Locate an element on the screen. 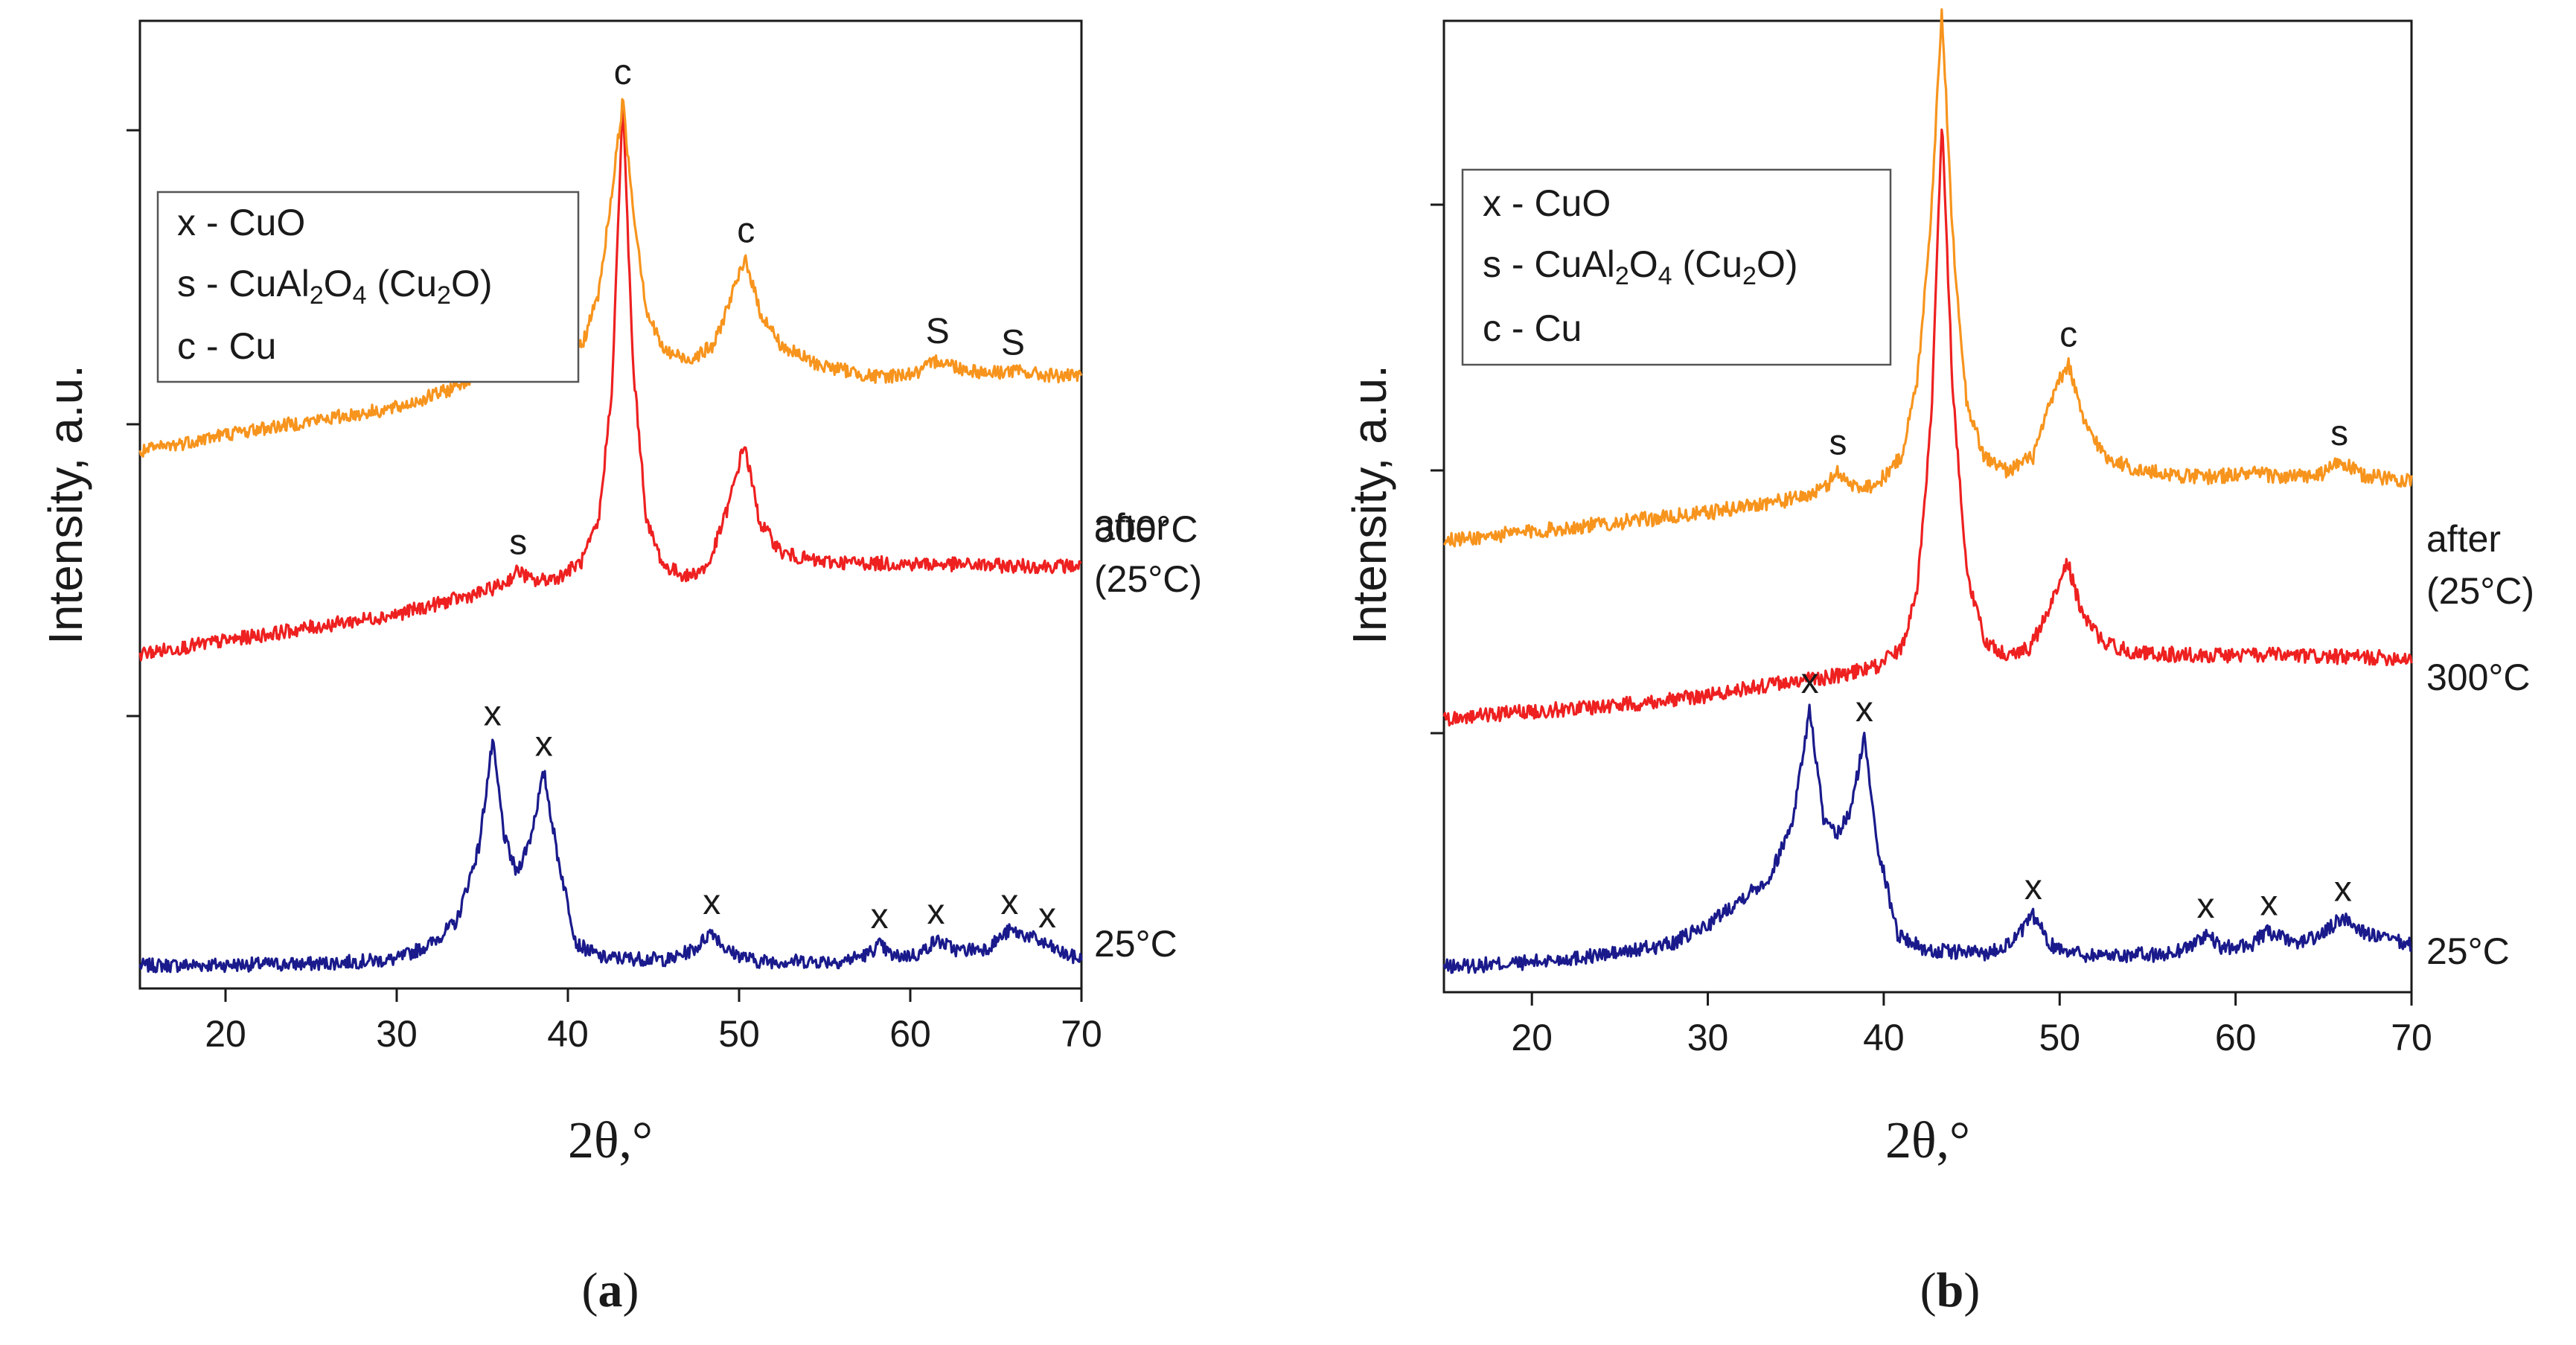  peak-annotations: xxxxxxsccs is located at coordinates (2076, 621).